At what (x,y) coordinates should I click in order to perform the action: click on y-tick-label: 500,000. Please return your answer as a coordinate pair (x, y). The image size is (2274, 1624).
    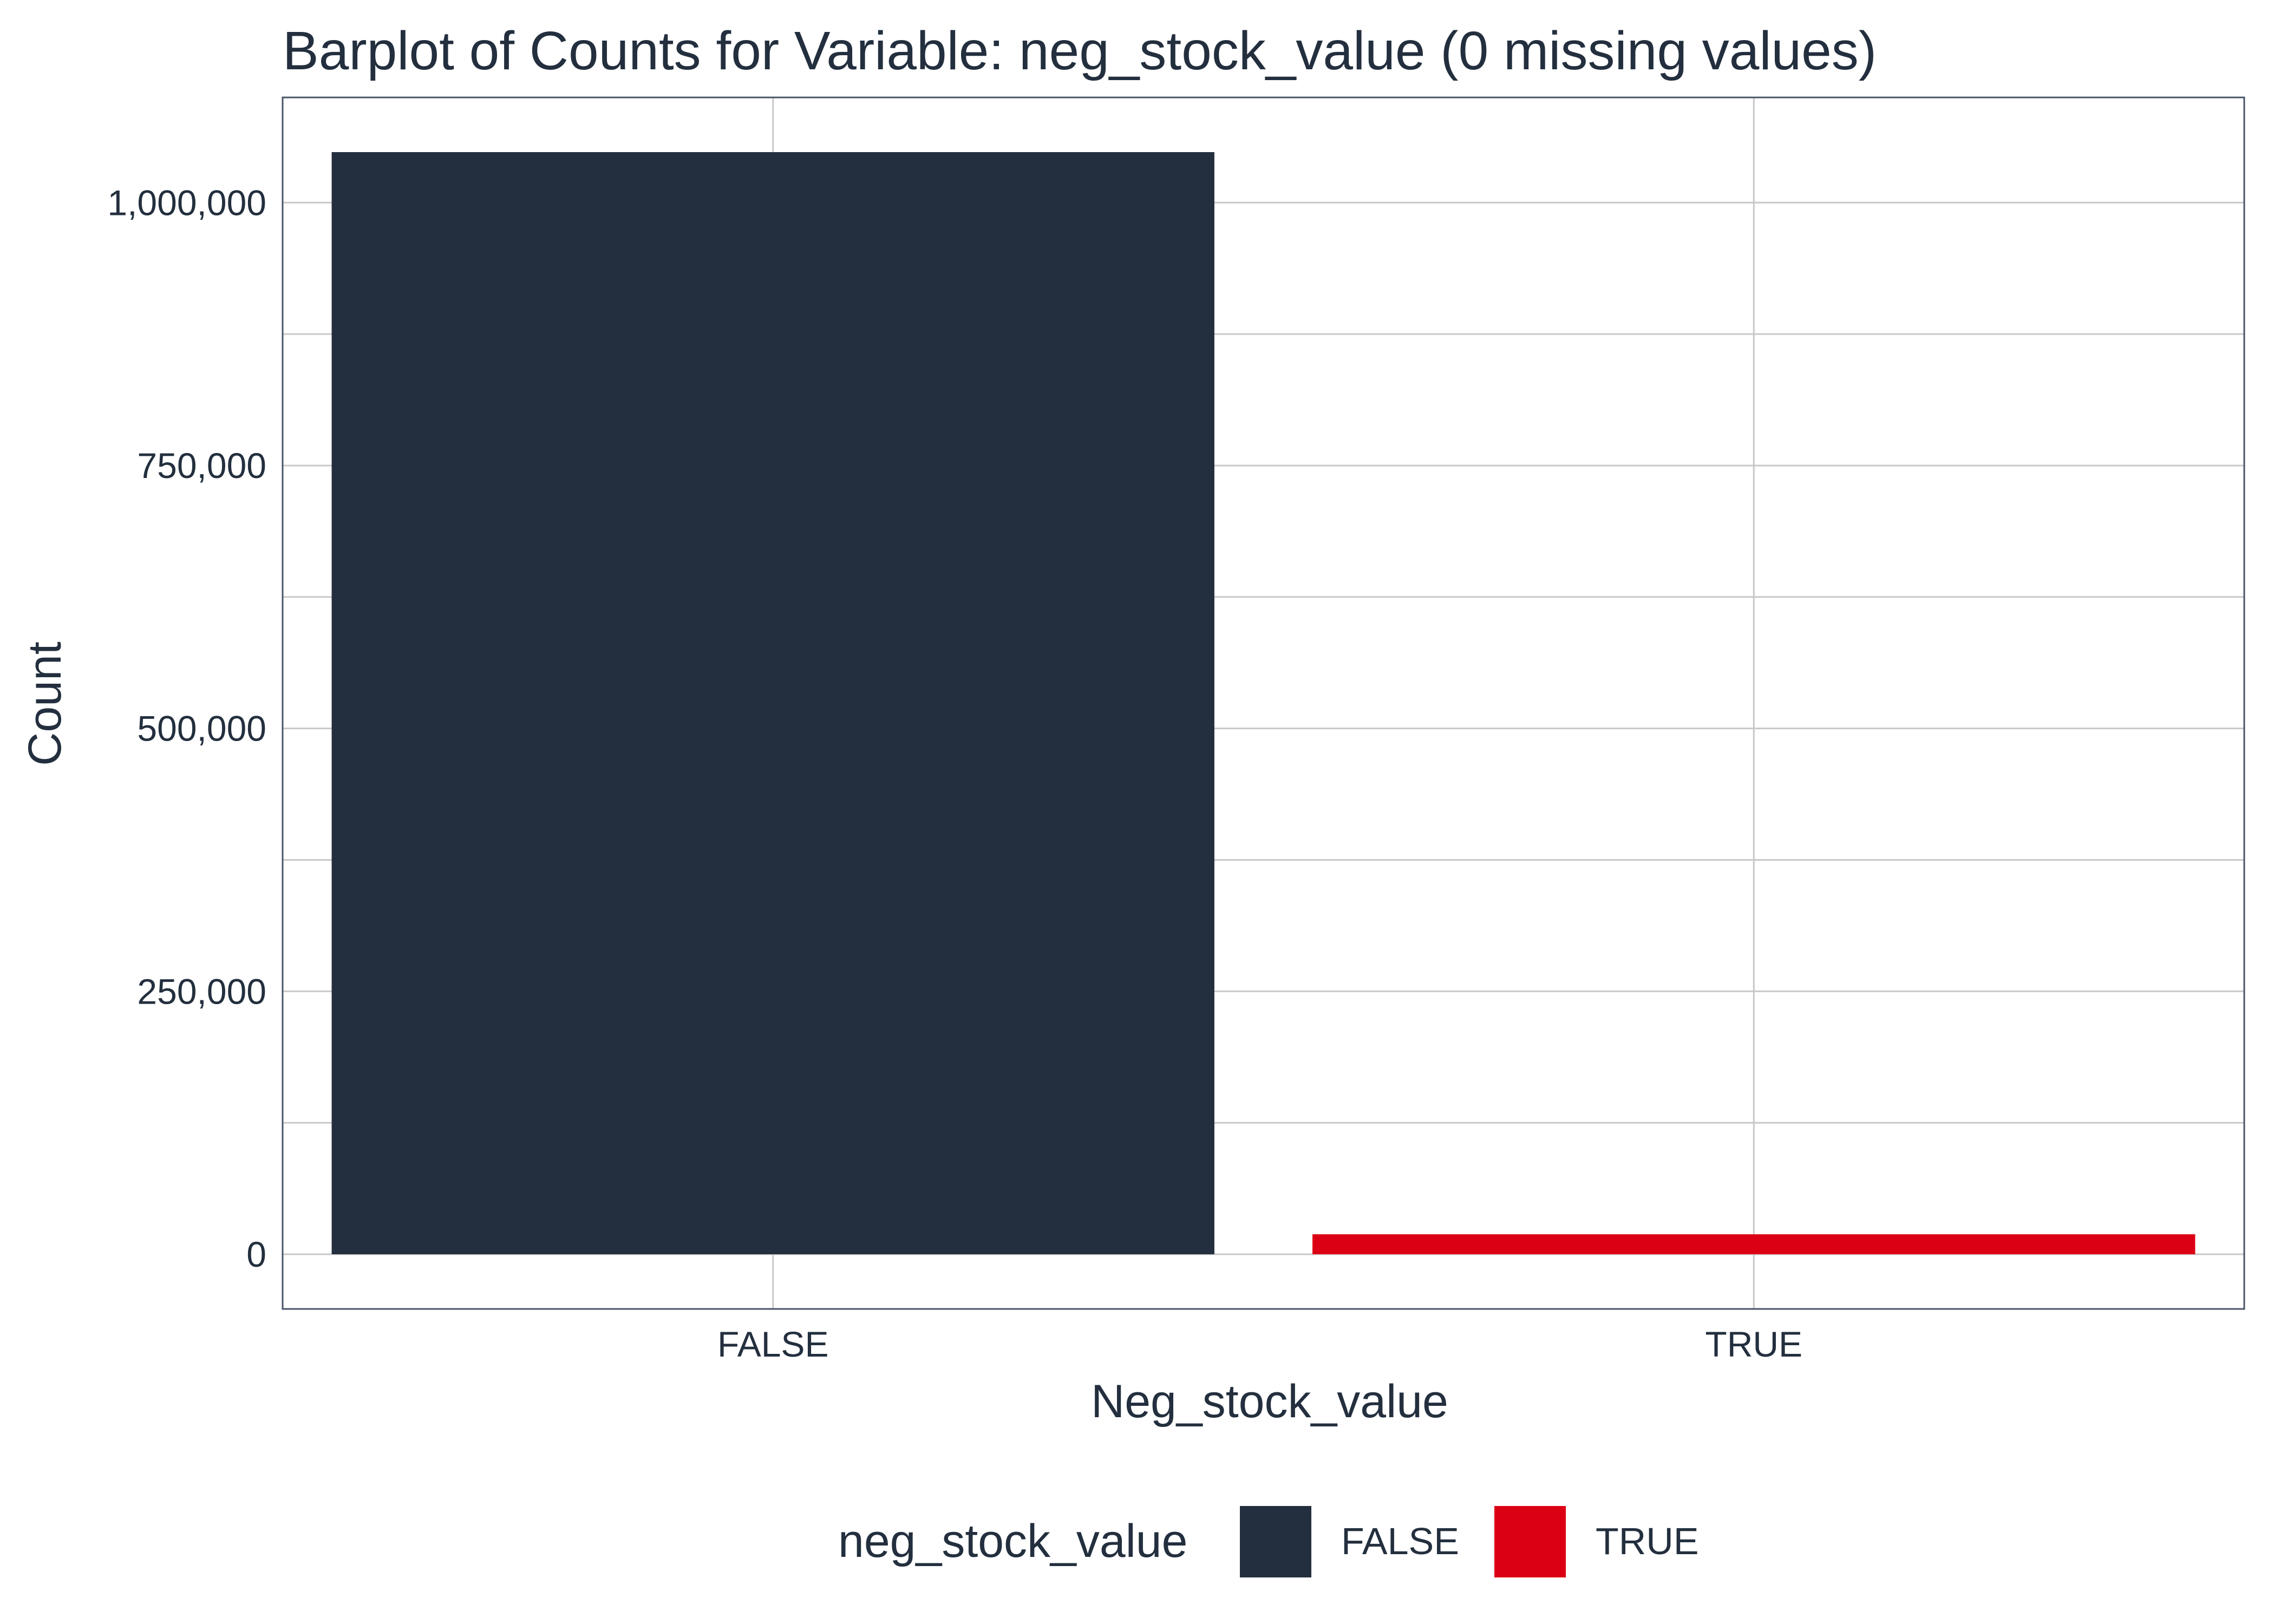
    Looking at the image, I should click on (202, 729).